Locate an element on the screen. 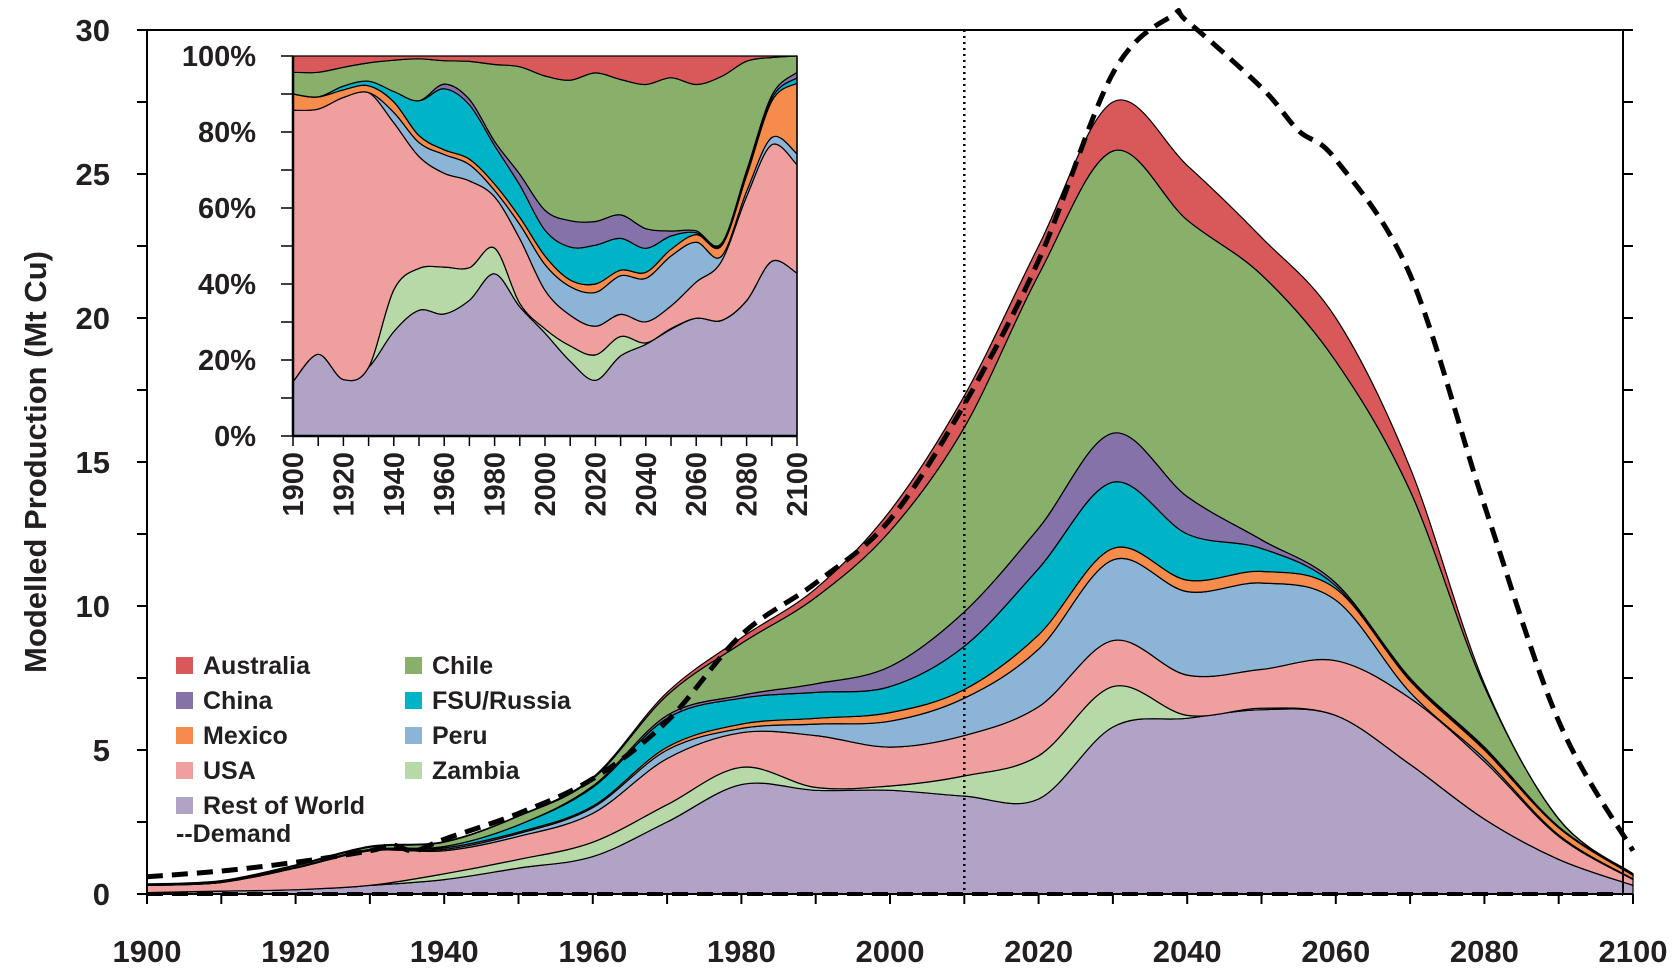  legend-label: Chile is located at coordinates (462, 666).